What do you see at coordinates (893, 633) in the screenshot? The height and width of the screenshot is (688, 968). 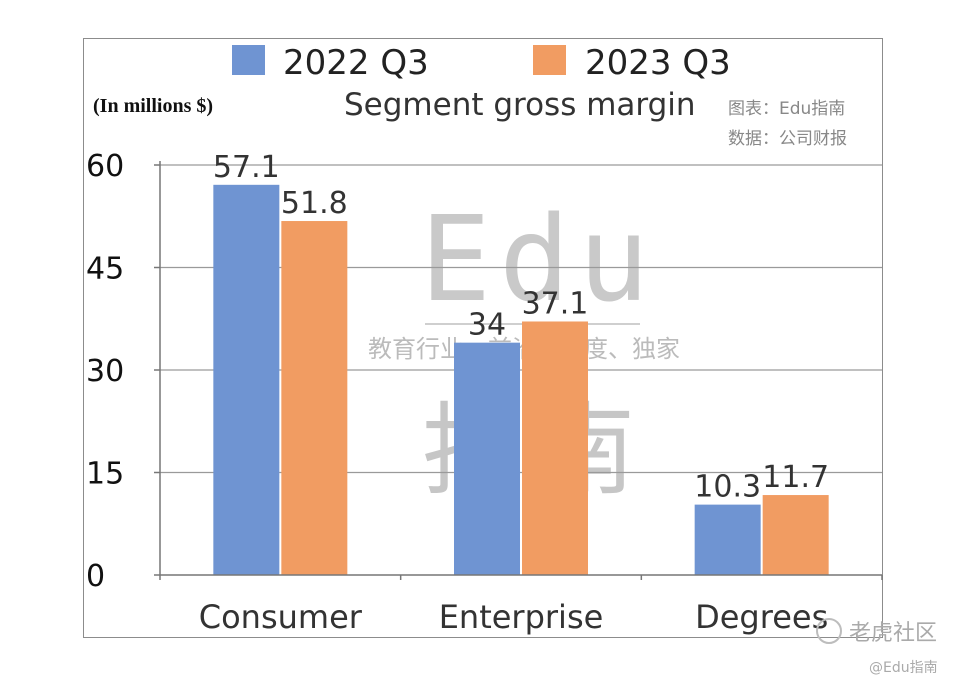 I see `corner-logo-text: 老虎社区` at bounding box center [893, 633].